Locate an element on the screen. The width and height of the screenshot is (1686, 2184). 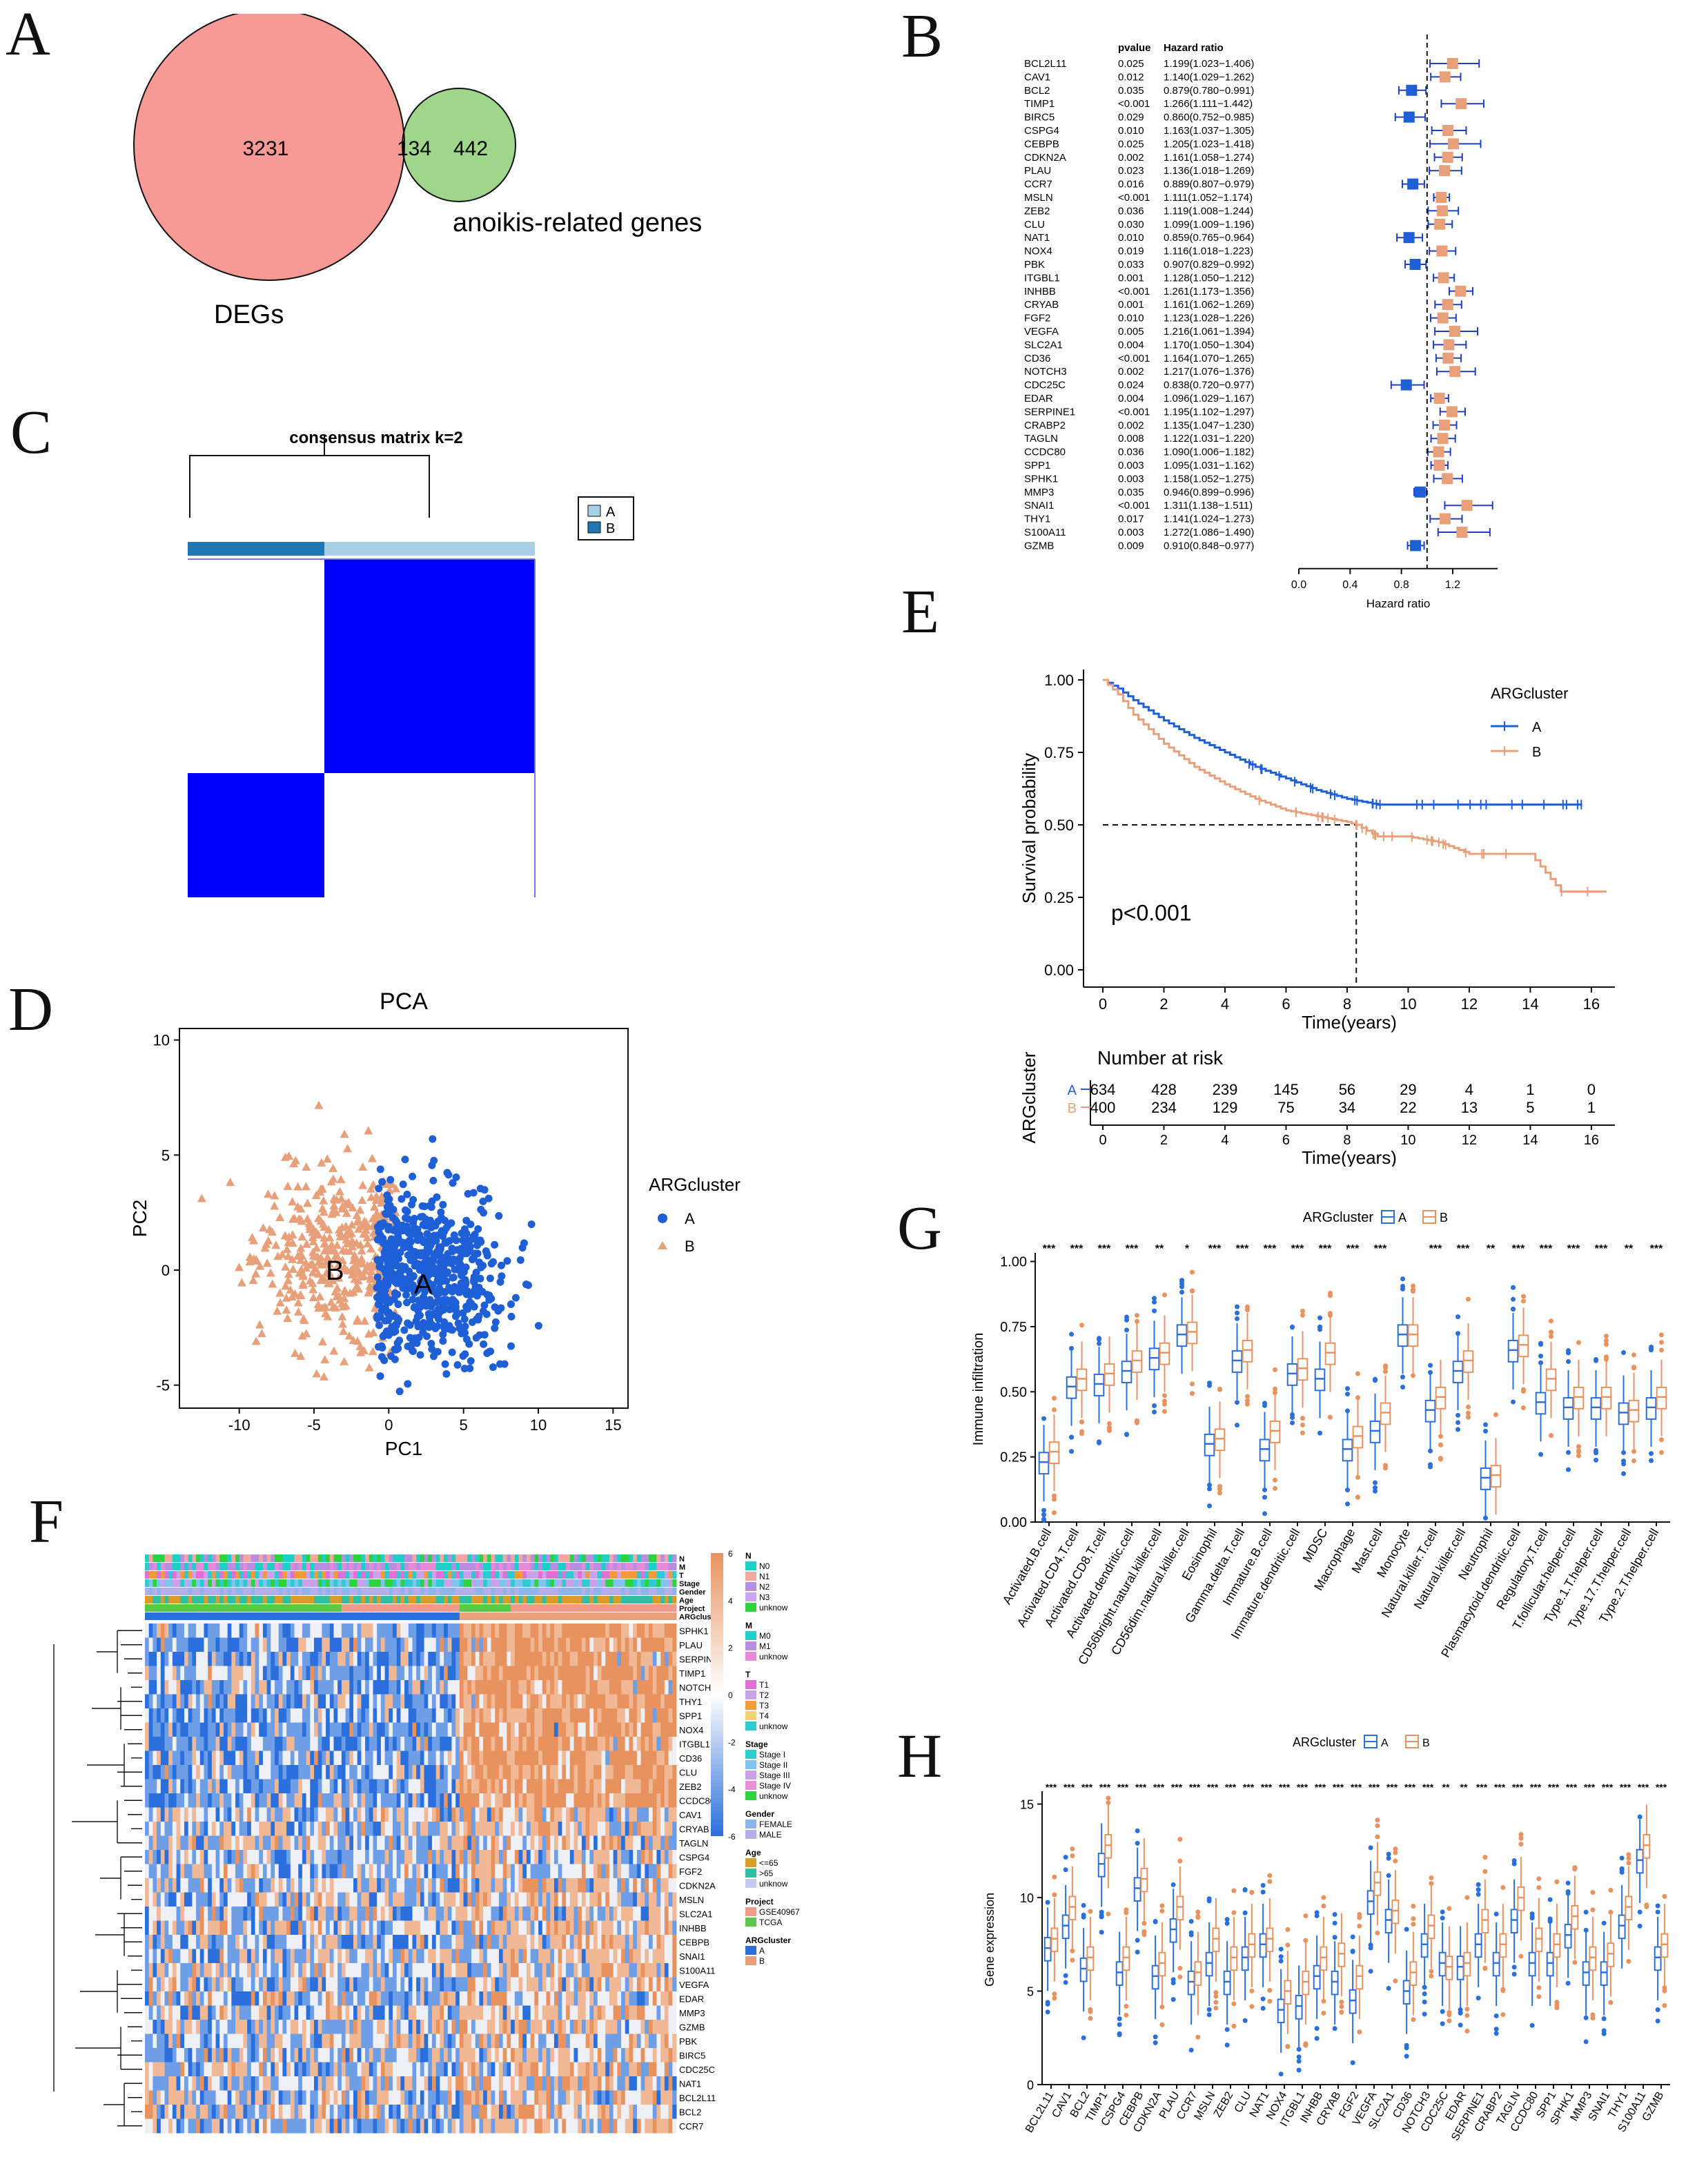
forest-pvalue: 0.036 is located at coordinates (1131, 452).